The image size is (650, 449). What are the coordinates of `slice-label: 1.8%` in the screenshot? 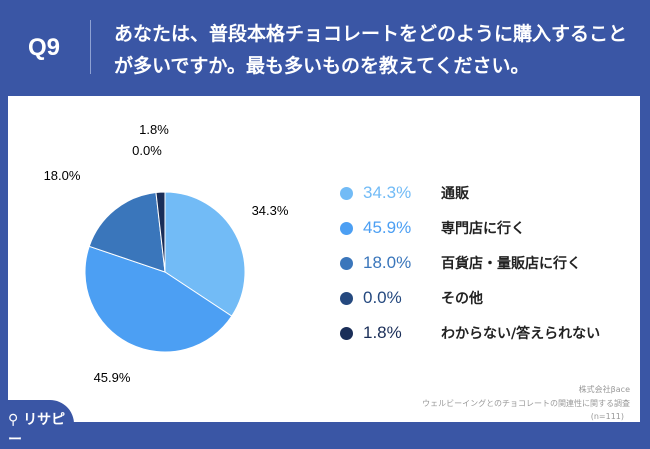 It's located at (154, 129).